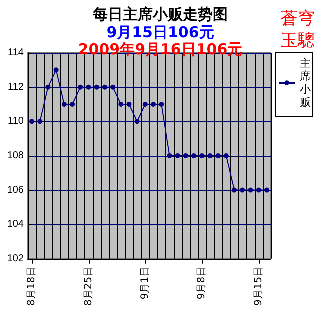  Describe the element at coordinates (15, 258) in the screenshot. I see `y-tick-label: 102` at that location.